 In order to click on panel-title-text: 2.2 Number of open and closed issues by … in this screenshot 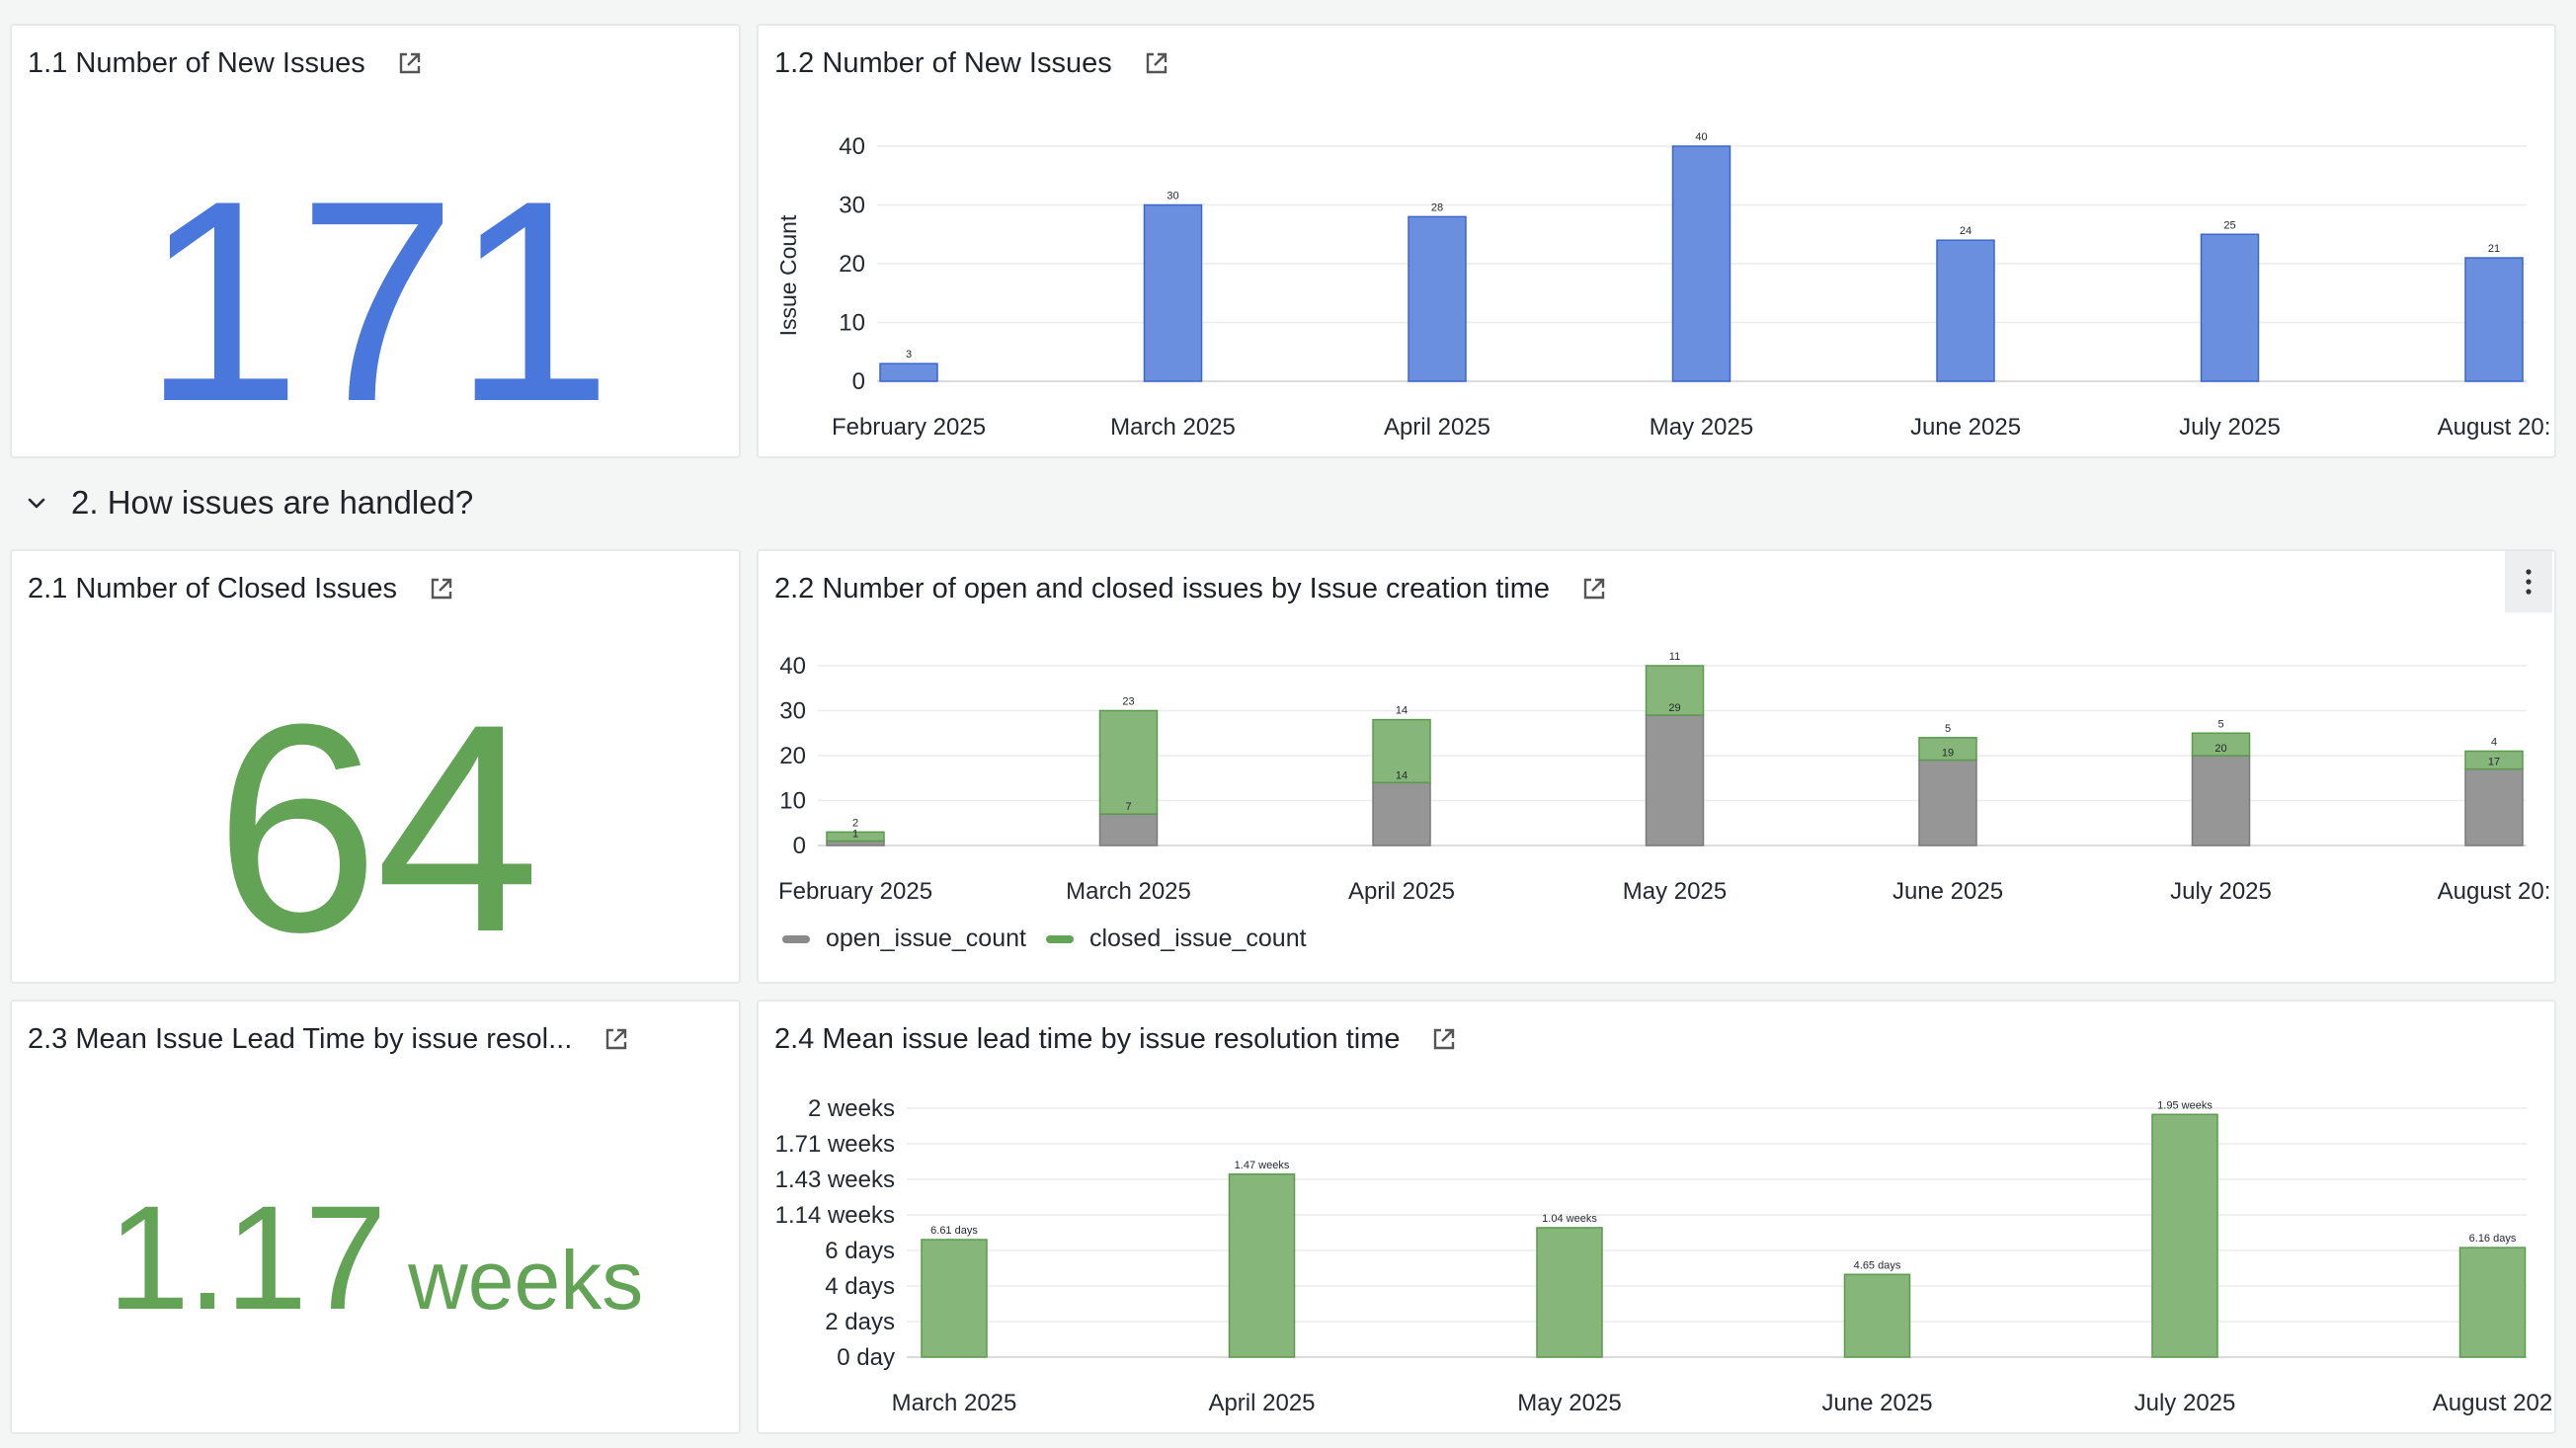, I will do `click(1162, 588)`.